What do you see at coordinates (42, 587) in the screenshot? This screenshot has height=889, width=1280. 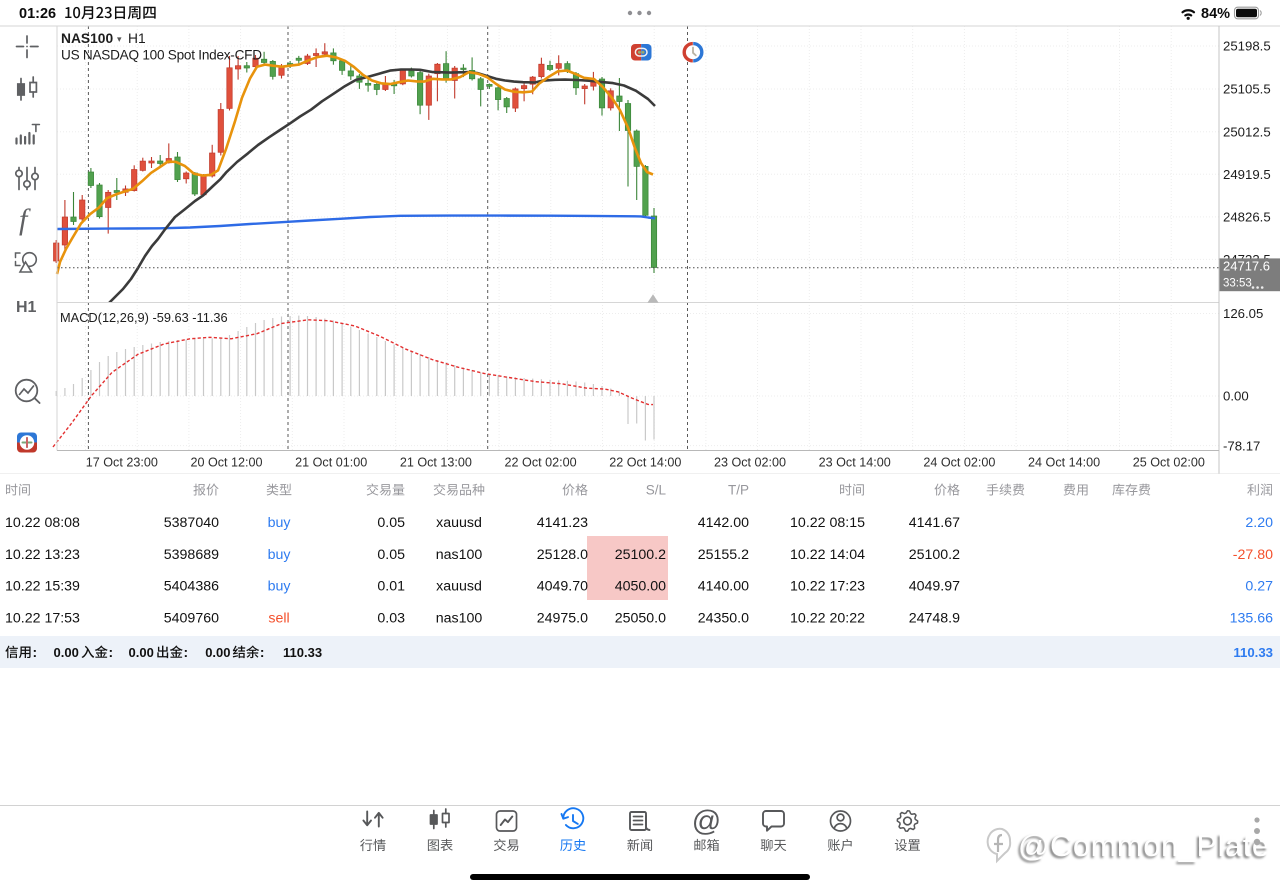 I see `svg-text: 10.22 15:39` at bounding box center [42, 587].